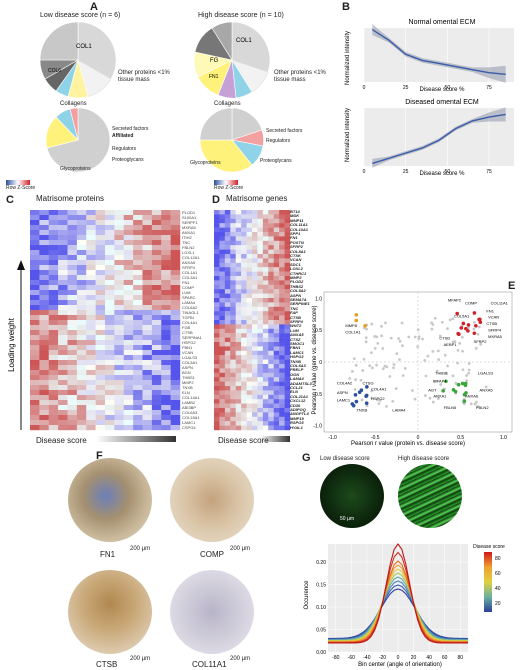 This screenshot has width=520, height=670. What do you see at coordinates (190, 272) in the screenshot?
I see `gene-label-c: COL1A1` at bounding box center [190, 272].